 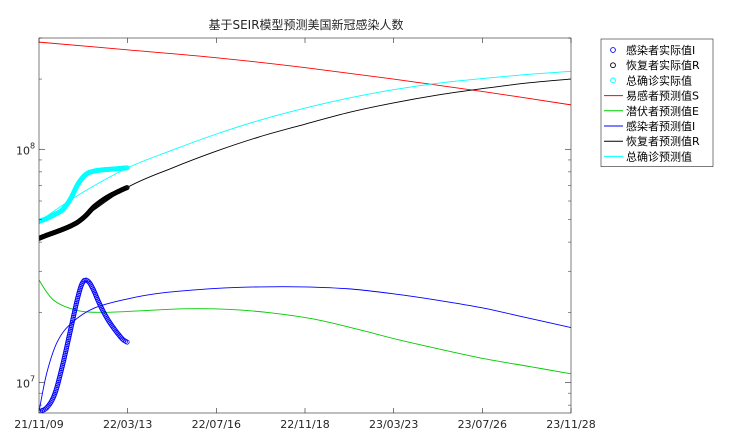 What do you see at coordinates (216, 424) in the screenshot?
I see `x-tick-label: 22/07/16` at bounding box center [216, 424].